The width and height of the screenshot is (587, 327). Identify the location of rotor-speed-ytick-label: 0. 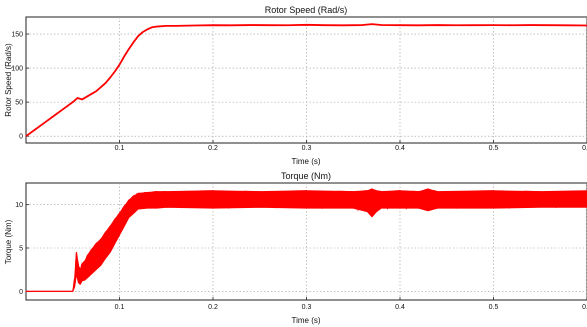
(21, 137).